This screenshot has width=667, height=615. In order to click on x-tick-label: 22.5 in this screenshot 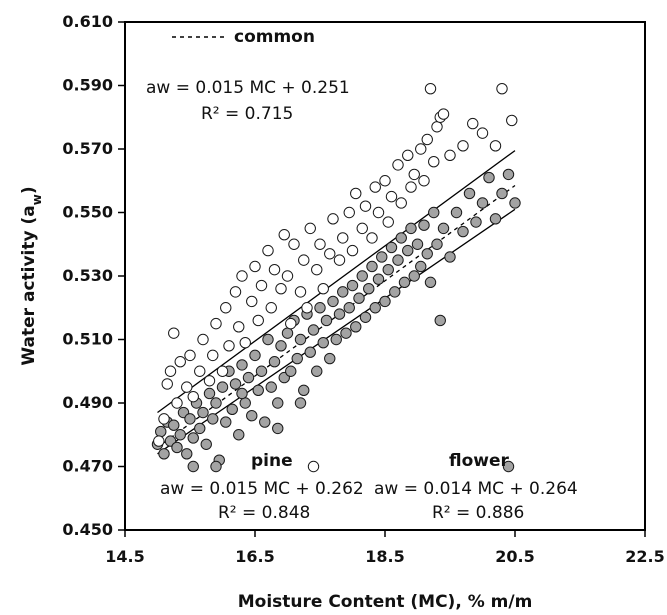, I will do `click(644, 556)`.